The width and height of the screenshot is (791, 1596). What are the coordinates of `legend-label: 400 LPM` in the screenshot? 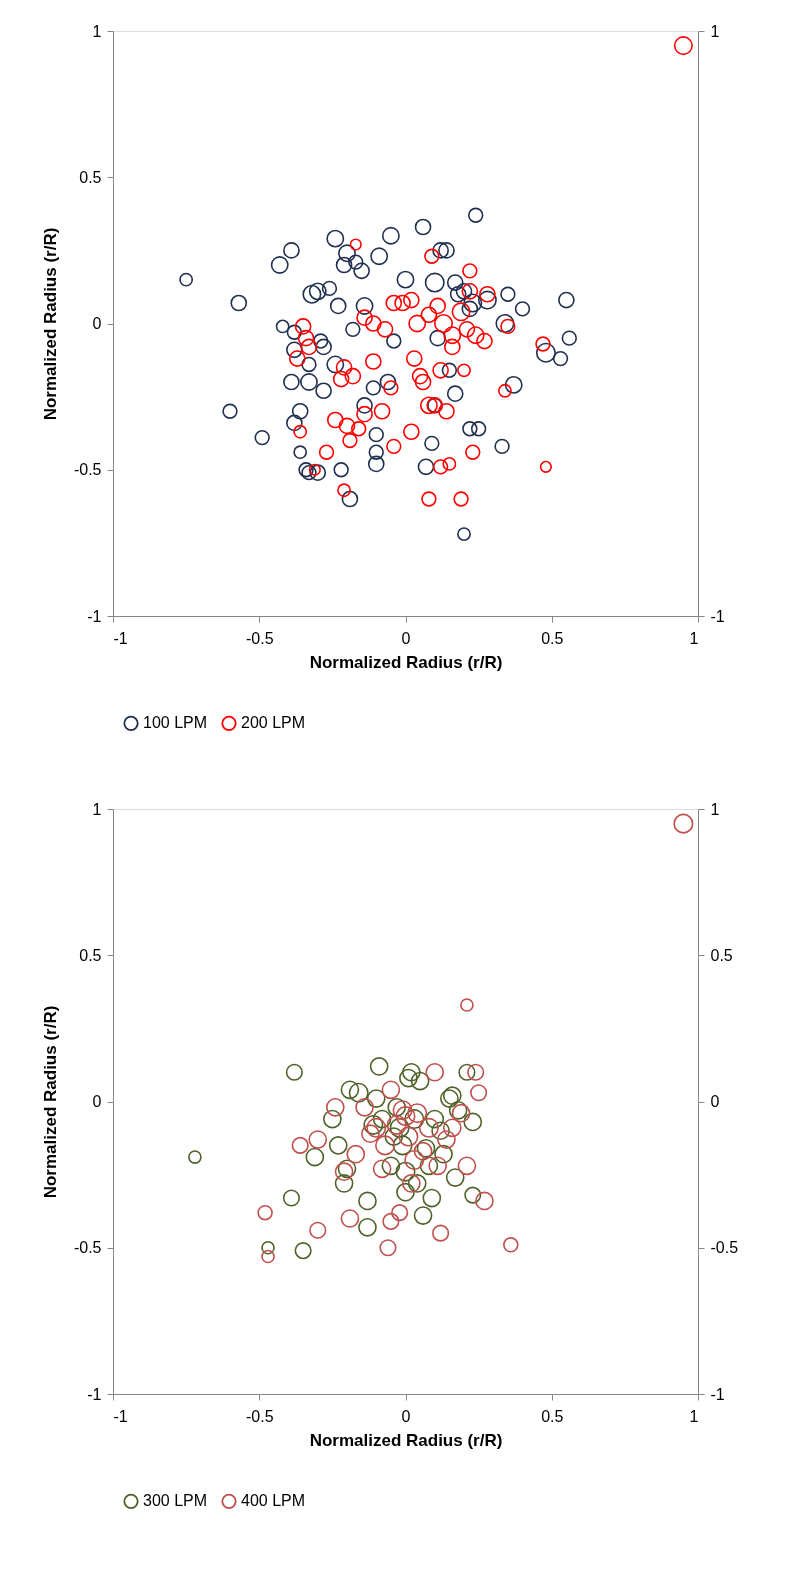 It's located at (273, 1501).